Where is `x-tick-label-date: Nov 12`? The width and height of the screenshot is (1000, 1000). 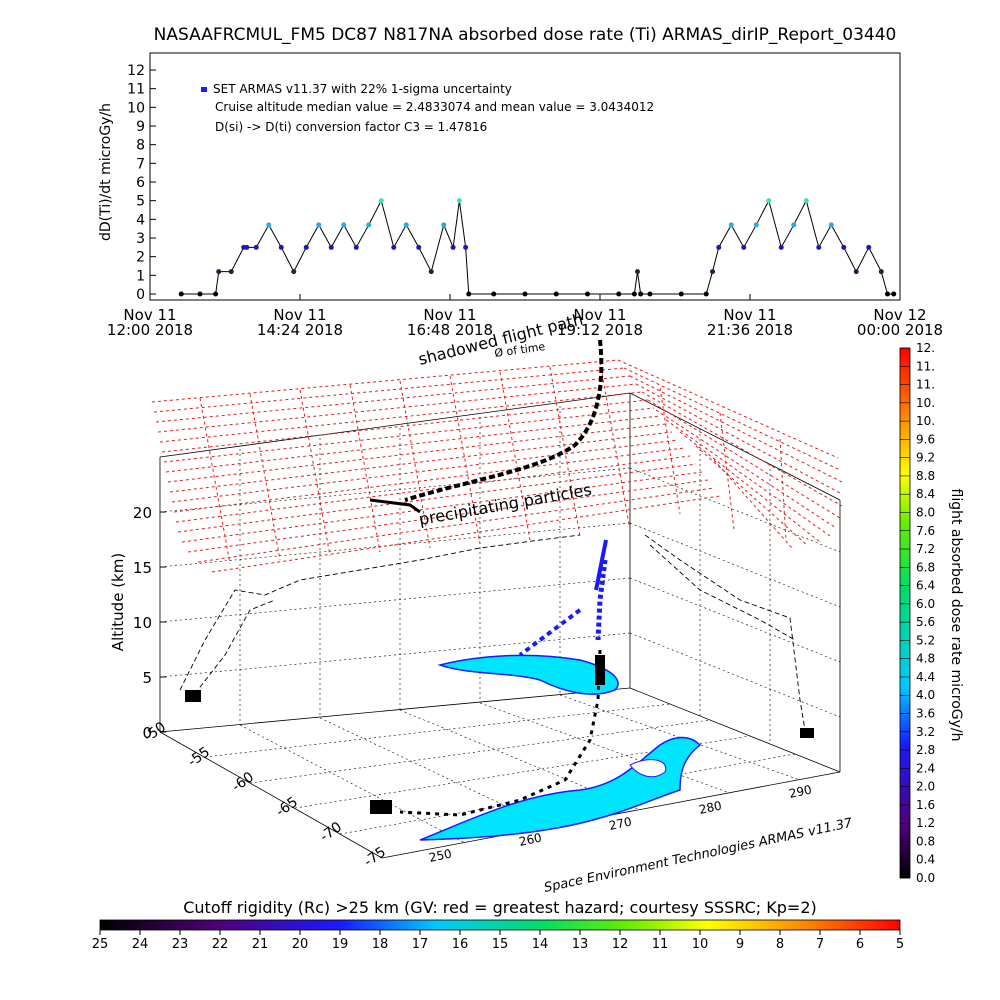
x-tick-label-date: Nov 12 is located at coordinates (899, 315).